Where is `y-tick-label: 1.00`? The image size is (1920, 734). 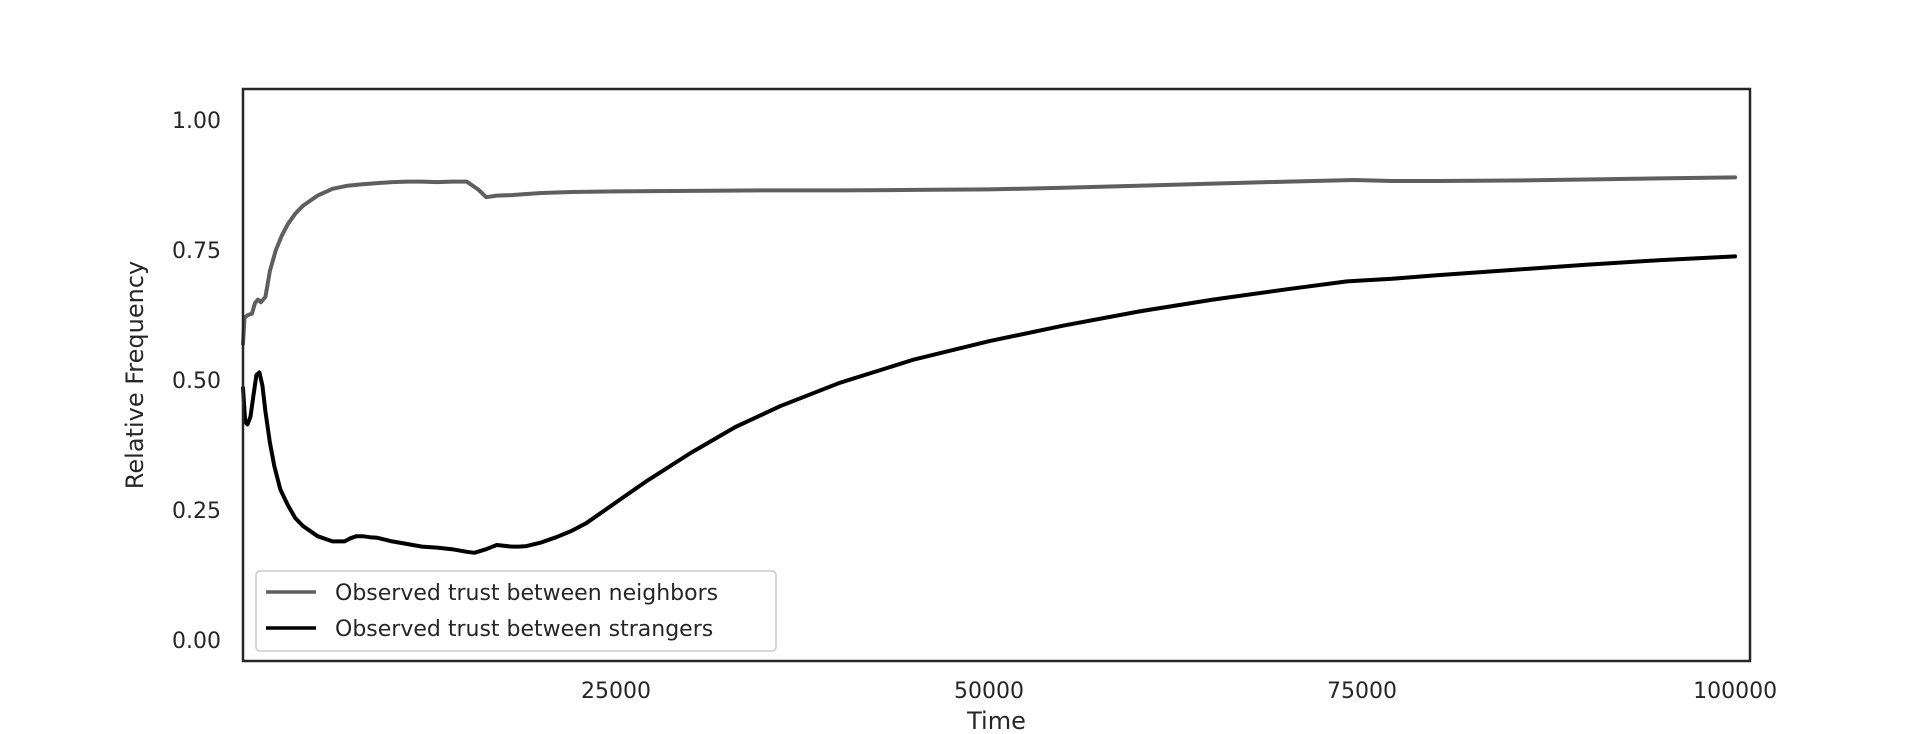
y-tick-label: 1.00 is located at coordinates (196, 121).